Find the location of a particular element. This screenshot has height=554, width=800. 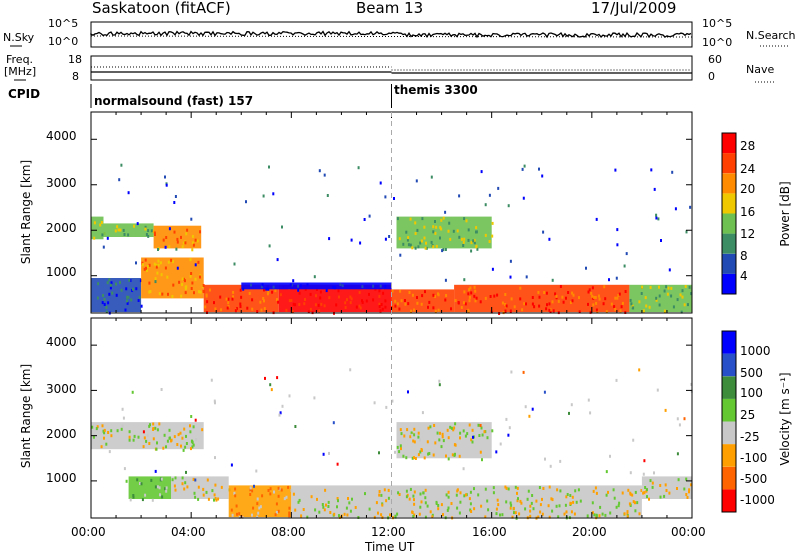

freq-panel-frame is located at coordinates (391, 68).